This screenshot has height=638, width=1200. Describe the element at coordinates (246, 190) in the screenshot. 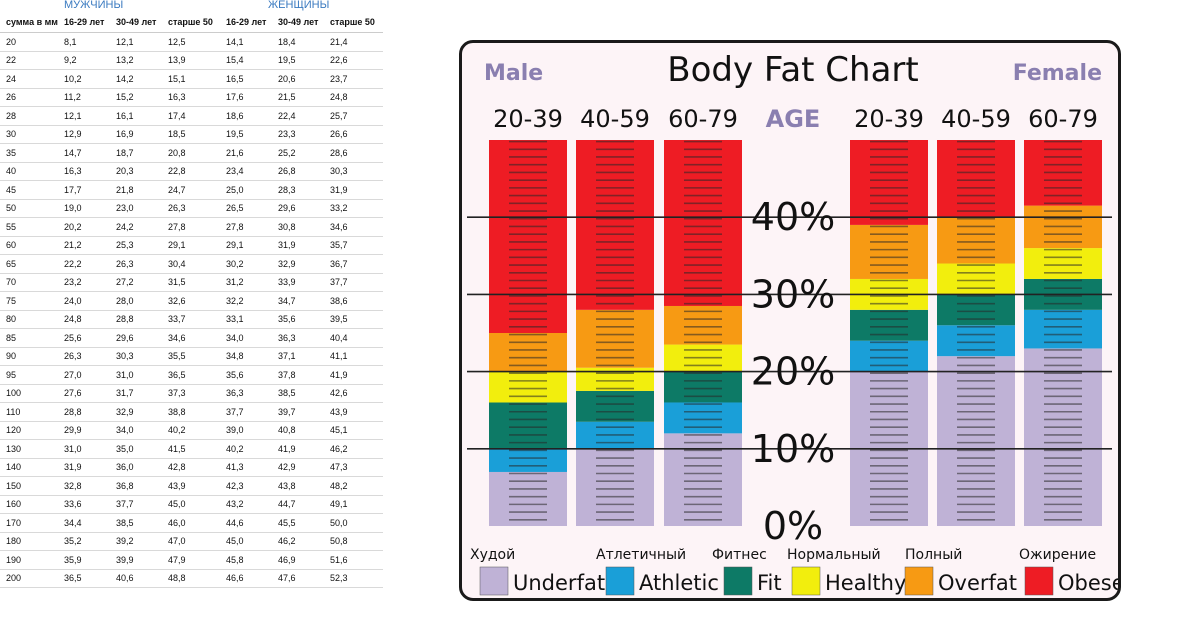

I see `table-cell: 25,0` at that location.